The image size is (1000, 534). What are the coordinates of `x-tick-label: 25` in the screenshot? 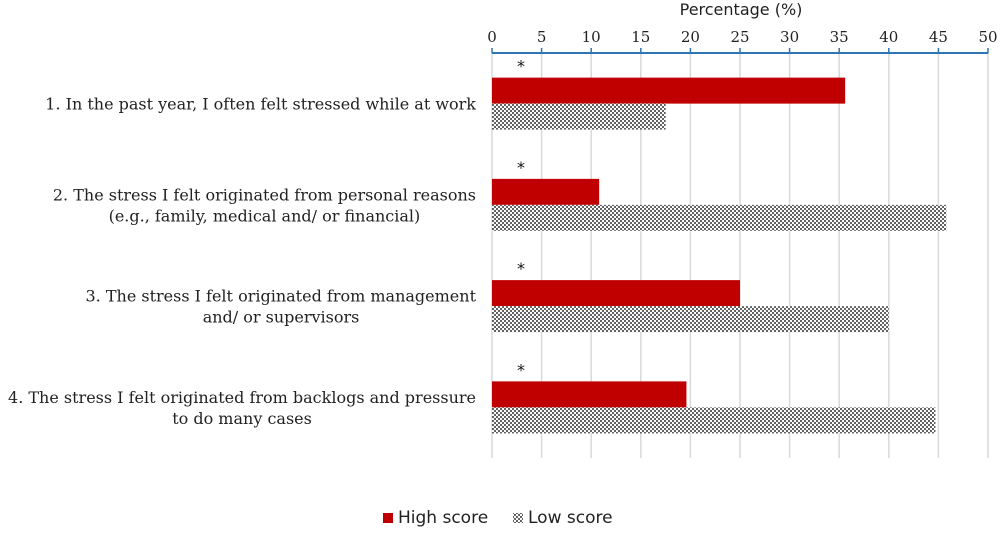 It's located at (739, 37).